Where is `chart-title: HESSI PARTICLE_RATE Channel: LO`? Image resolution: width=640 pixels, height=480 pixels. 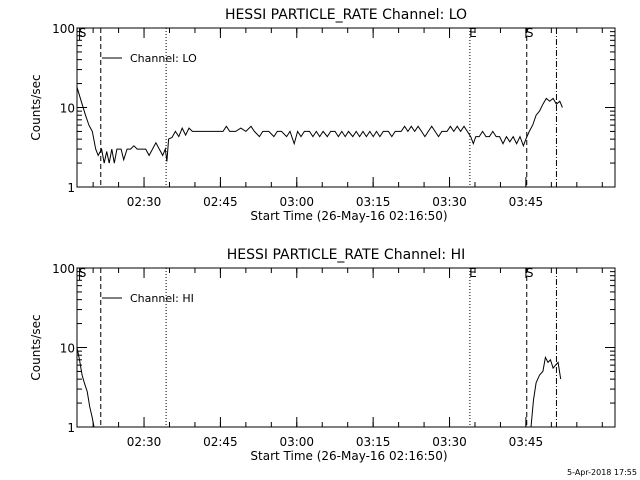
chart-title: HESSI PARTICLE_RATE Channel: LO is located at coordinates (346, 15).